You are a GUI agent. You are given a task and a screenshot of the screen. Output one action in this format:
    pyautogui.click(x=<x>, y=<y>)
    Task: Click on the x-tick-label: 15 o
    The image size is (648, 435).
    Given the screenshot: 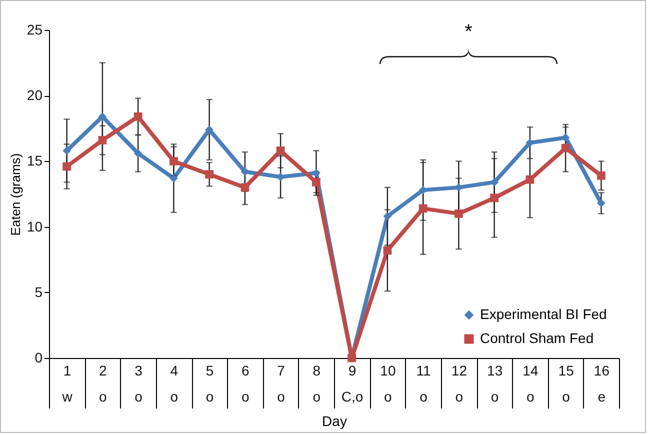 What is the action you would take?
    pyautogui.click(x=566, y=383)
    